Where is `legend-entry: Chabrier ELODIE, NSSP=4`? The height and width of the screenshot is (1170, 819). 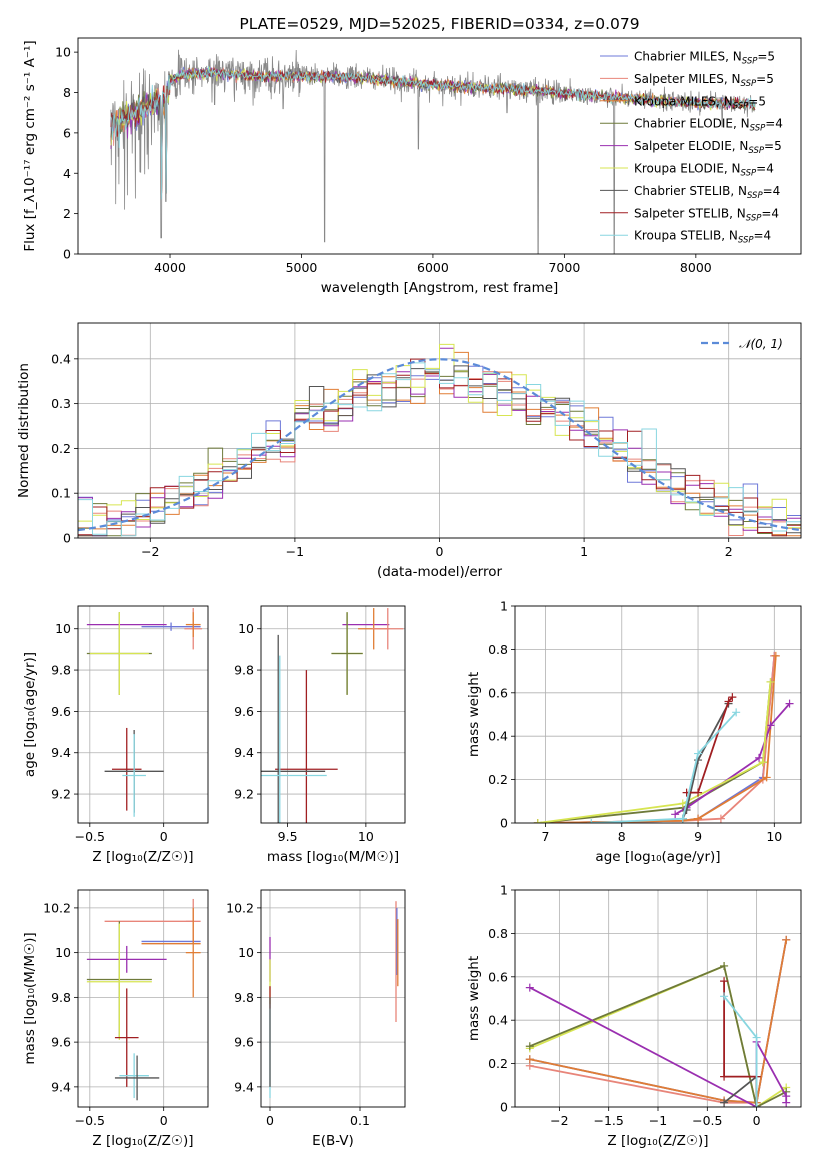 legend-entry: Chabrier ELODIE, NSSP=4 is located at coordinates (708, 125).